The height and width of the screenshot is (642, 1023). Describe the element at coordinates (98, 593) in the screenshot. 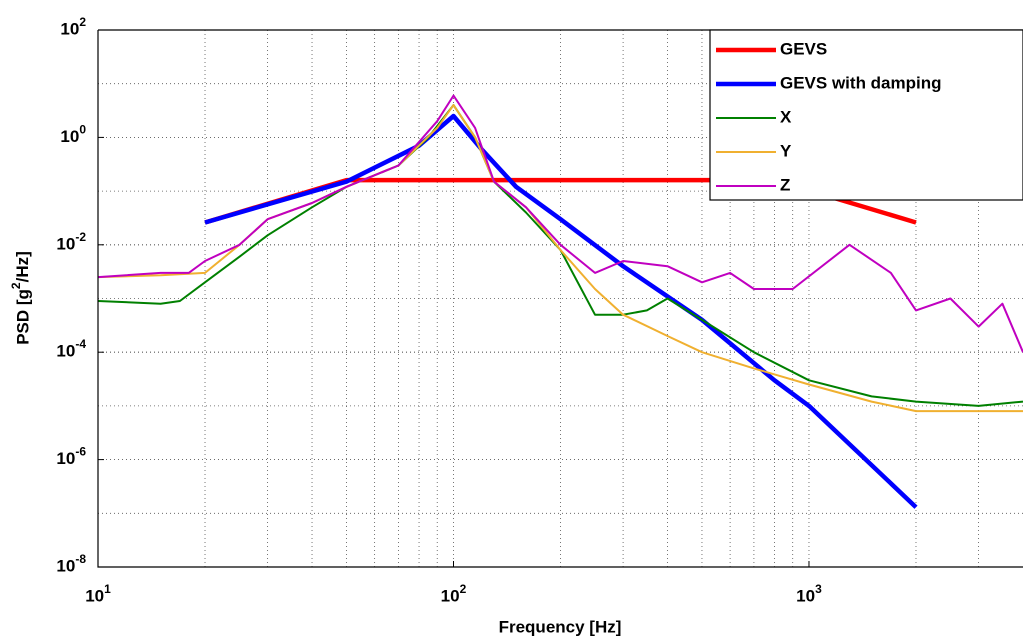

I see `x-tick-label: 10¹` at that location.